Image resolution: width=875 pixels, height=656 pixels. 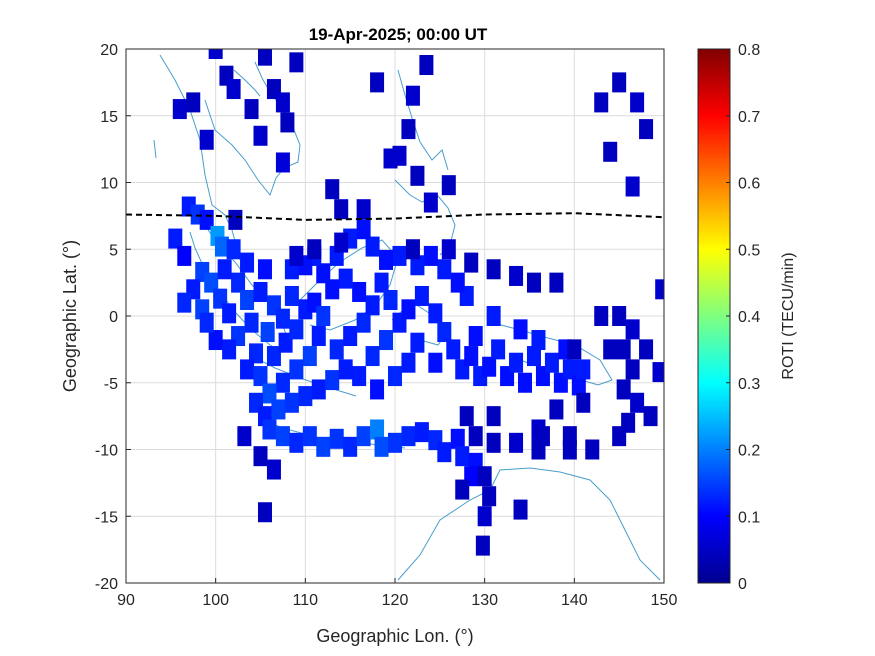 I want to click on y-tick-label: -5, so click(x=111, y=384).